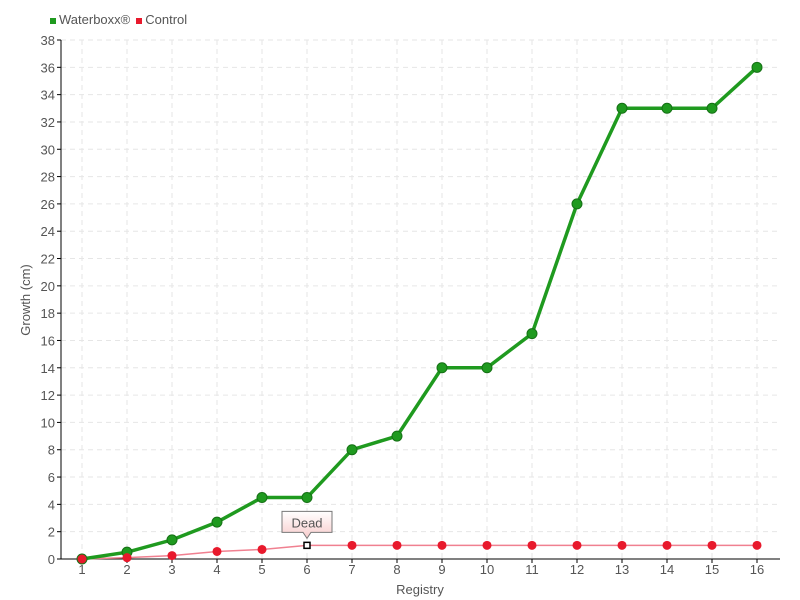 Image resolution: width=800 pixels, height=600 pixels. What do you see at coordinates (48, 149) in the screenshot?
I see `y-tick-label: 30` at bounding box center [48, 149].